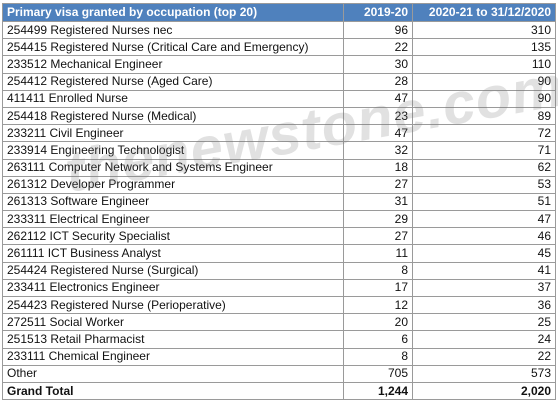 This screenshot has height=405, width=558. Describe the element at coordinates (378, 64) in the screenshot. I see `cell-2019-20: 30` at that location.